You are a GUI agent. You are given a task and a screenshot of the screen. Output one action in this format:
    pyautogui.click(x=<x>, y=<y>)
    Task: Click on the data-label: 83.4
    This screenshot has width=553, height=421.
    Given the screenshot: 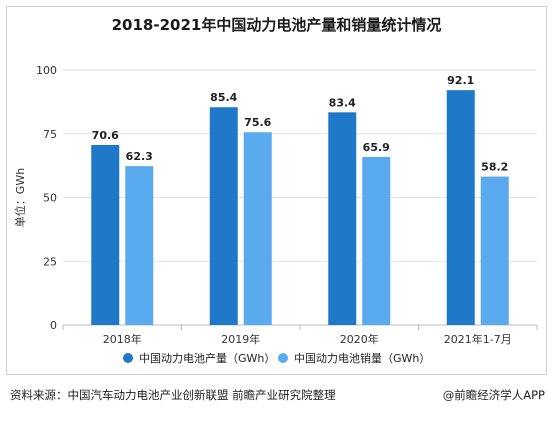 What is the action you would take?
    pyautogui.click(x=342, y=102)
    